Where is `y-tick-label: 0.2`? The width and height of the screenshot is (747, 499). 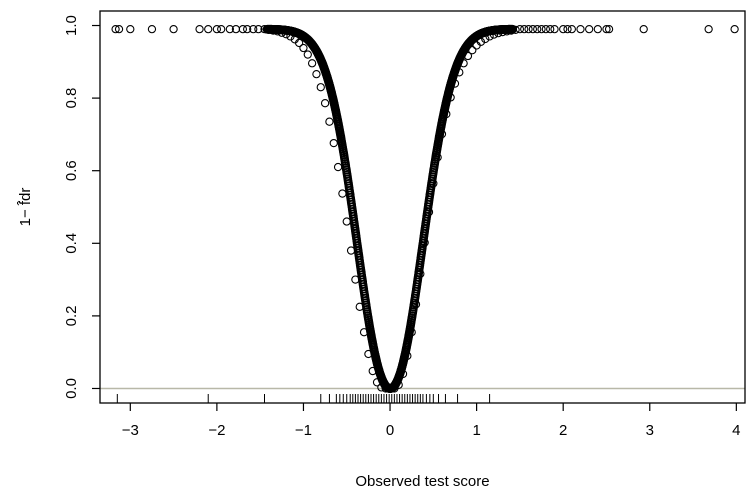
y-tick-label: 0.2 is located at coordinates (71, 315).